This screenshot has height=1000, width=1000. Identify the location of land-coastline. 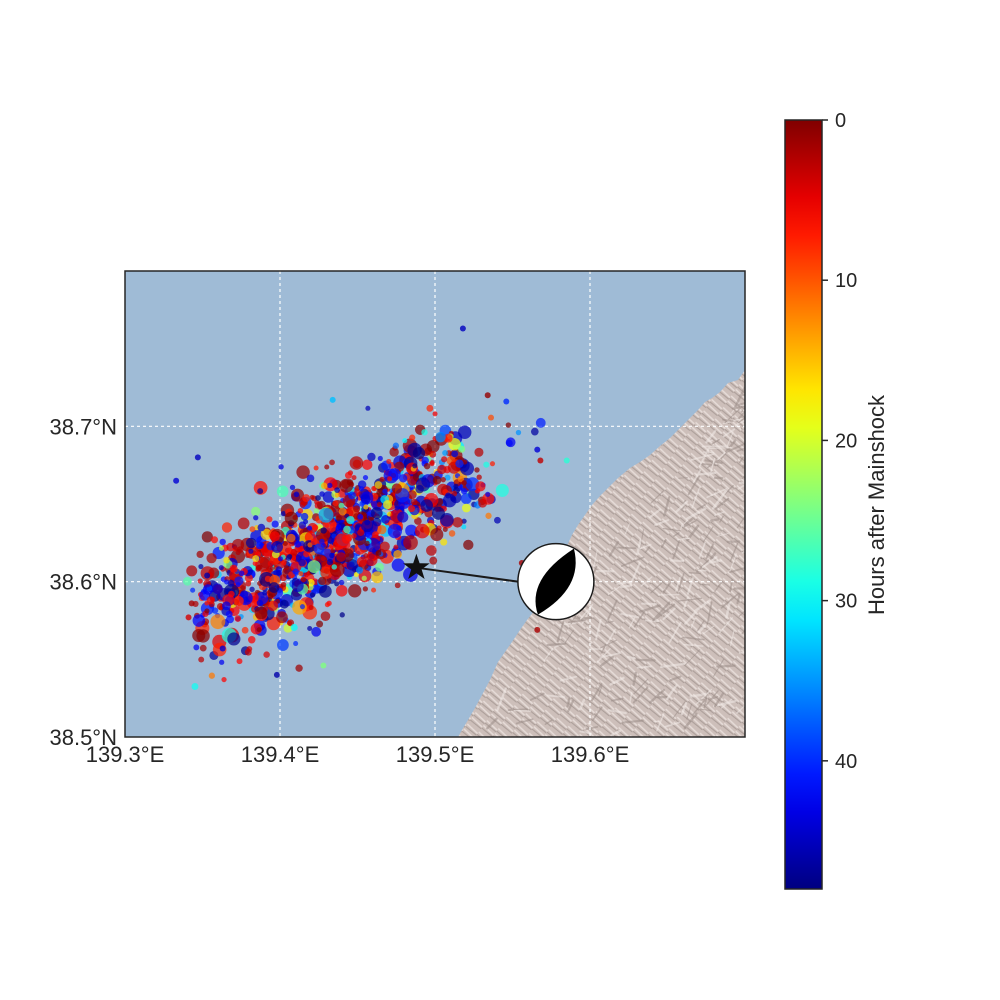
(601, 553).